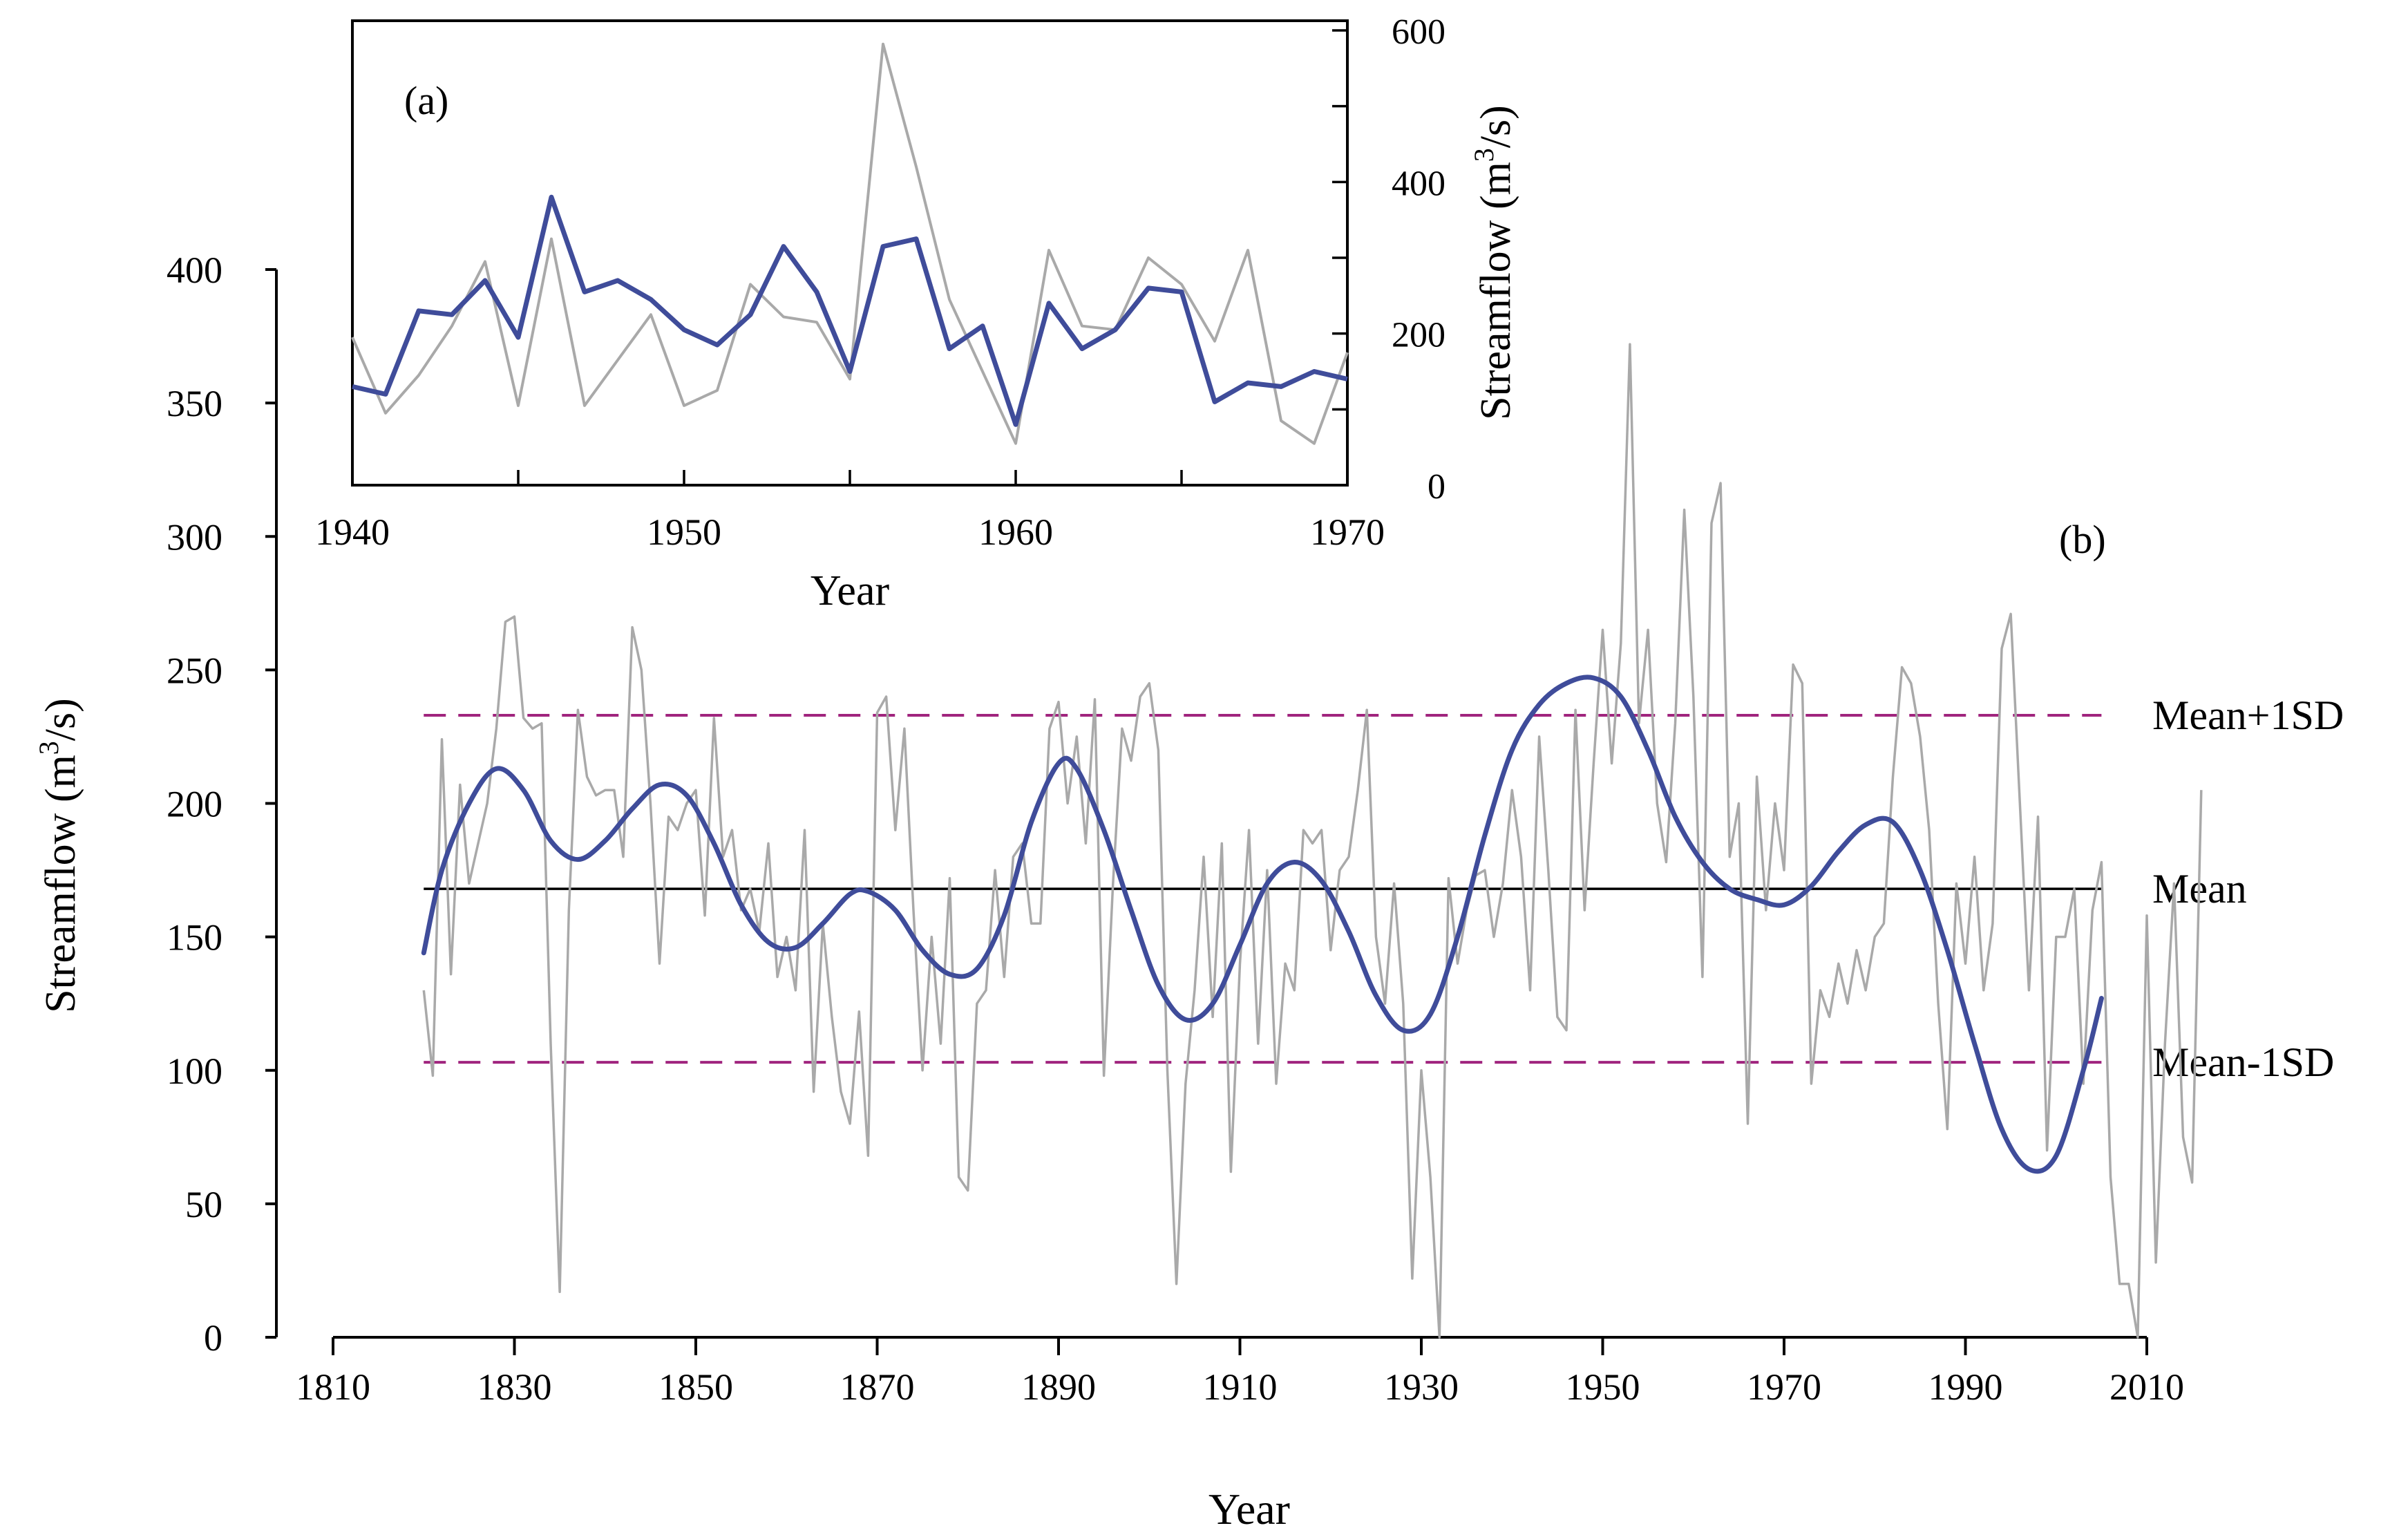  Describe the element at coordinates (1603, 1387) in the screenshot. I see `x-tick-label-1950: 1950` at that location.